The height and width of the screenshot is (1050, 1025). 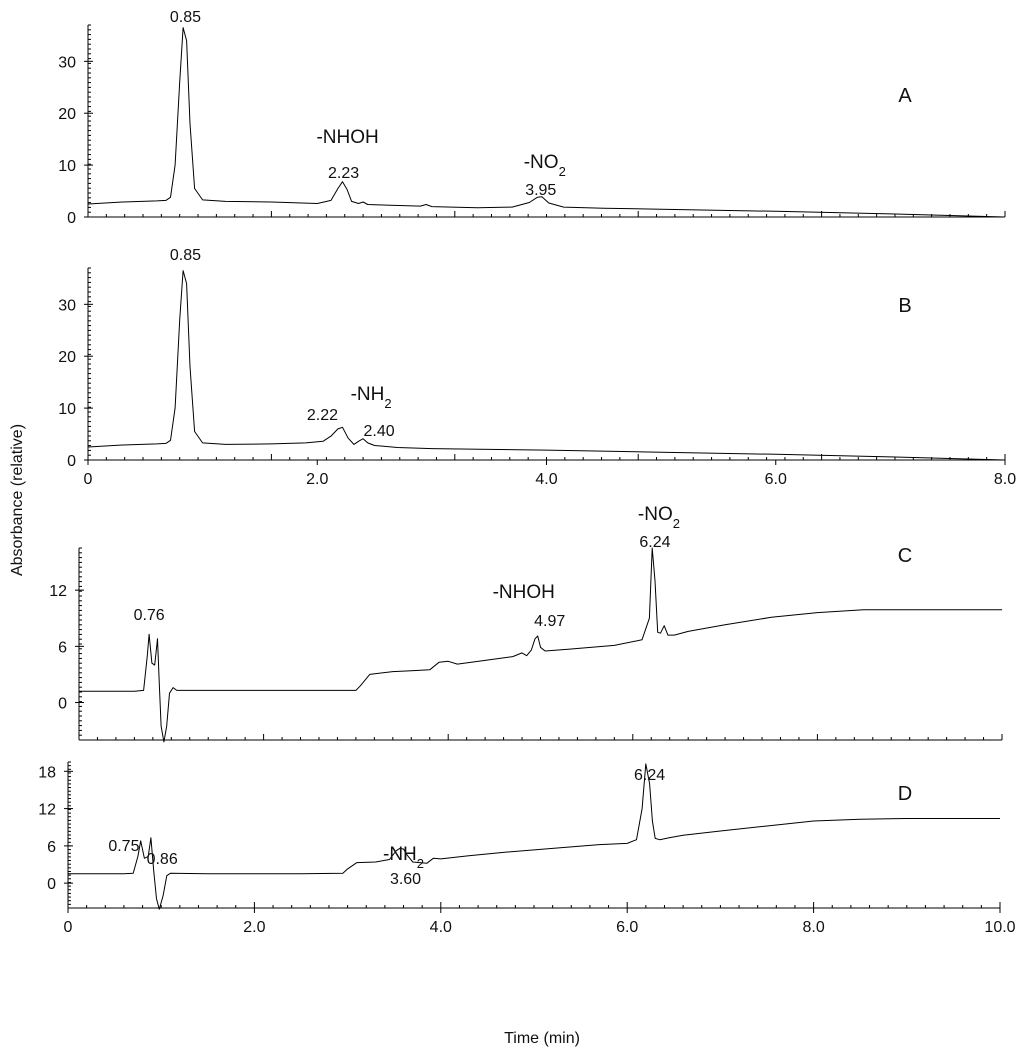 What do you see at coordinates (904, 306) in the screenshot?
I see `panel-letter: B` at bounding box center [904, 306].